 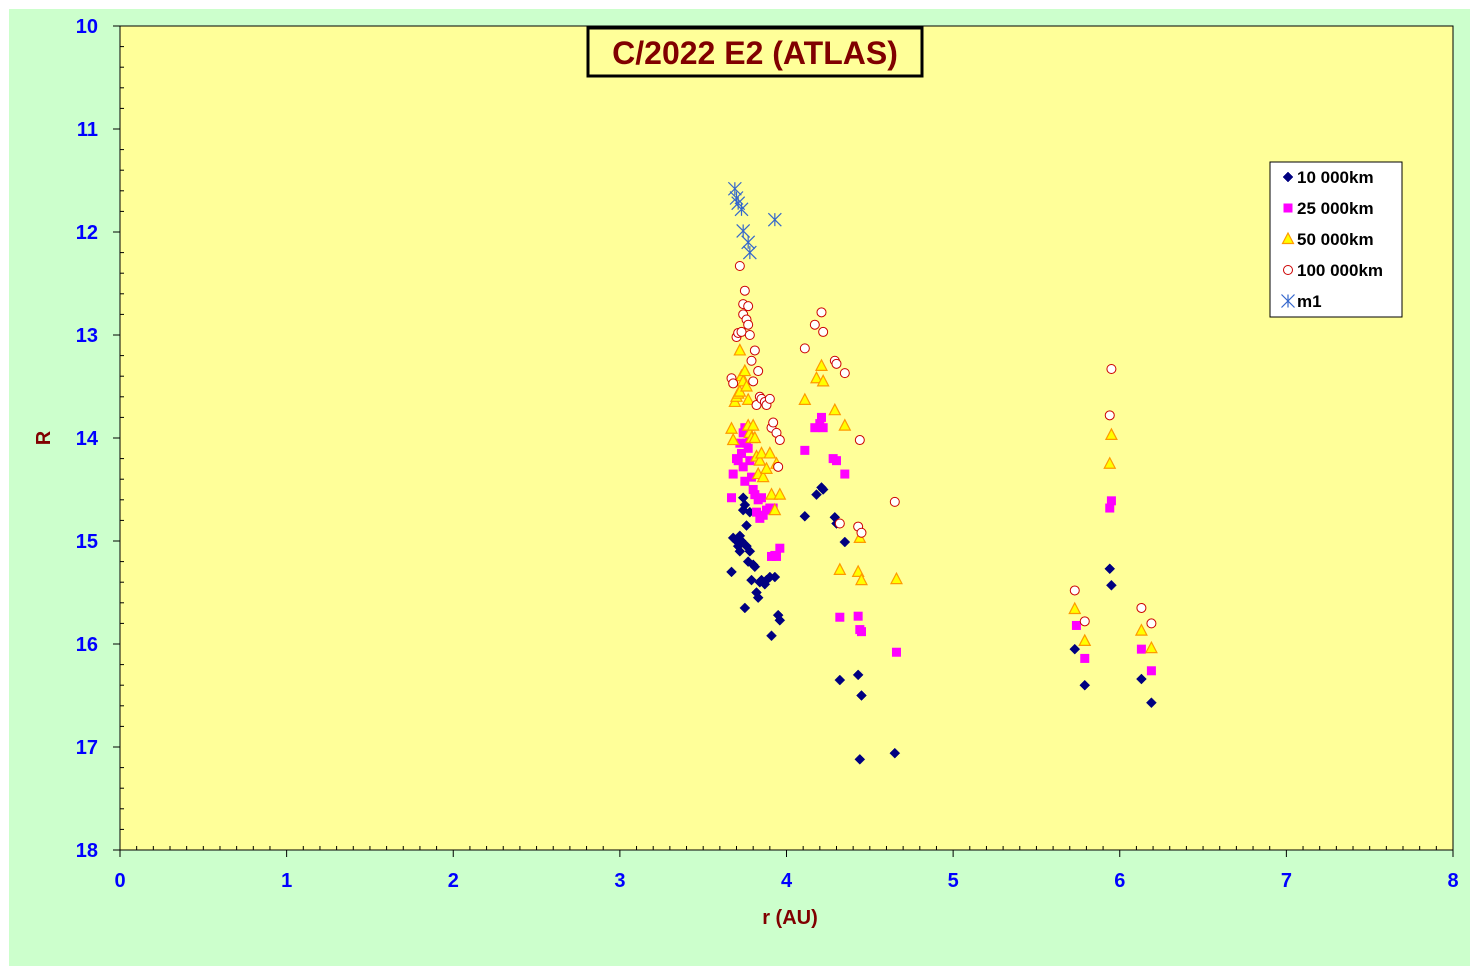 I want to click on legend-item: 10 000km, so click(x=1328, y=177).